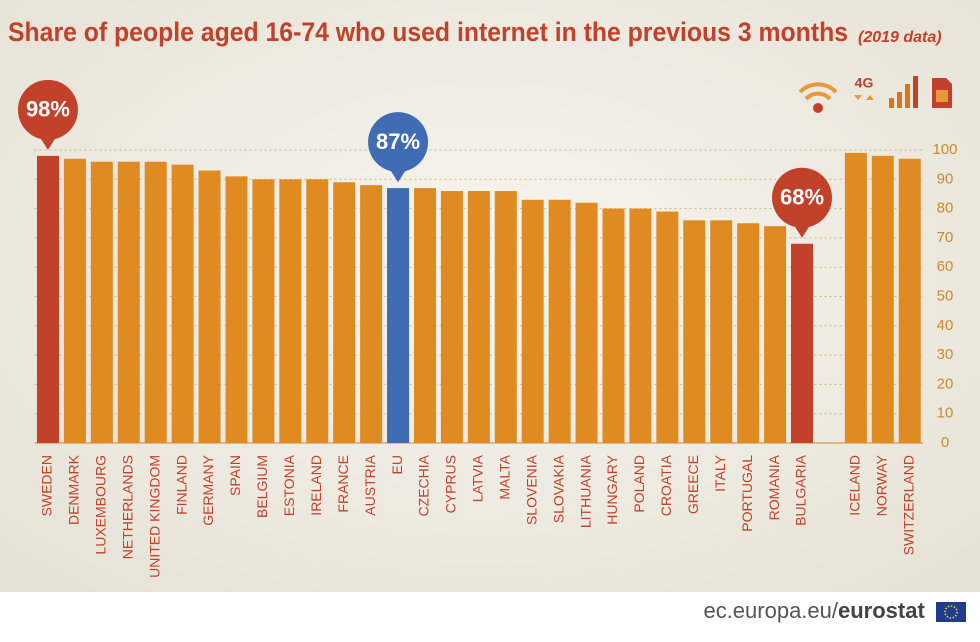  What do you see at coordinates (289, 485) in the screenshot?
I see `x-tick-label: ESTONIA` at bounding box center [289, 485].